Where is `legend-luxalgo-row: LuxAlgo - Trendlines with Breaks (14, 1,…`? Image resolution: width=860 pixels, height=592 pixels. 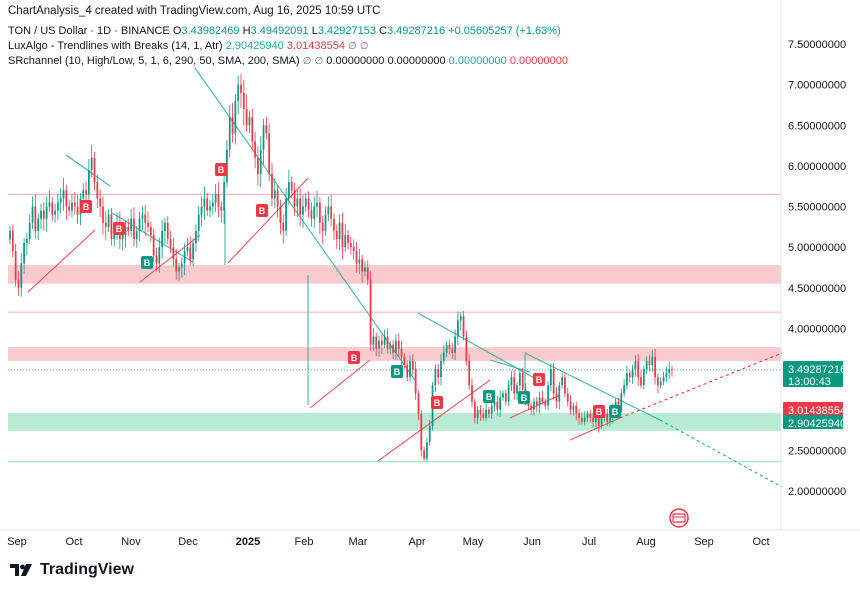
legend-luxalgo-row: LuxAlgo - Trendlines with Breaks (14, 1,… is located at coordinates (288, 47).